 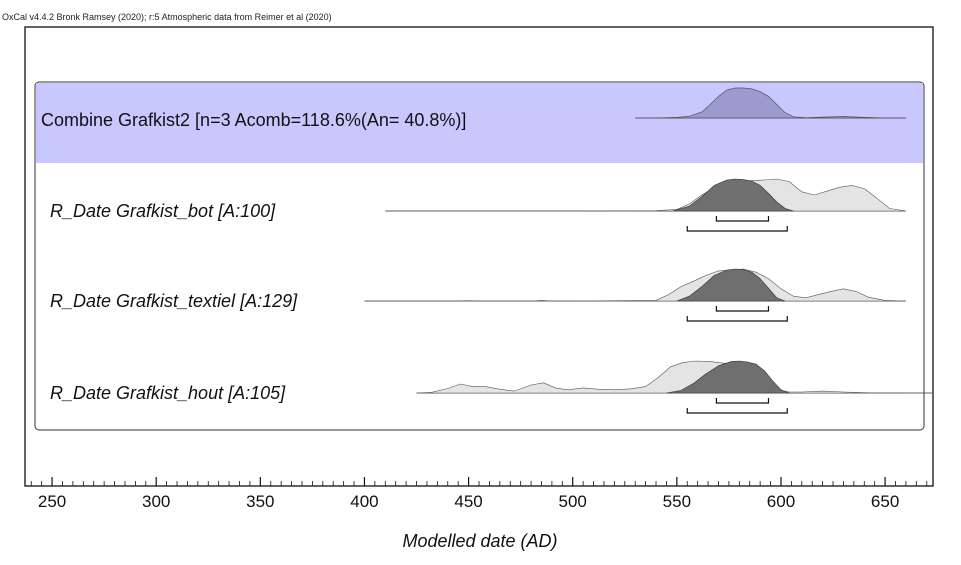 I want to click on row-label: R_Date Grafkist_bot [A:100], so click(x=163, y=211).